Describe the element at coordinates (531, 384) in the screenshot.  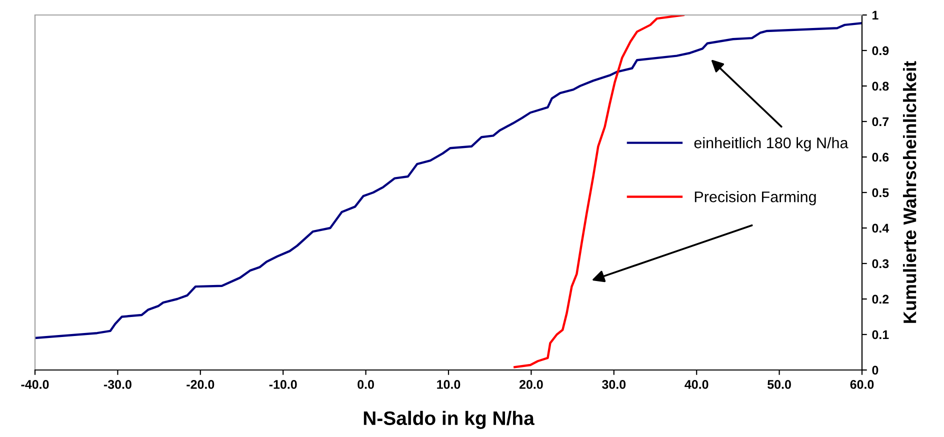
I see `x-tick-label: 20.0` at that location.